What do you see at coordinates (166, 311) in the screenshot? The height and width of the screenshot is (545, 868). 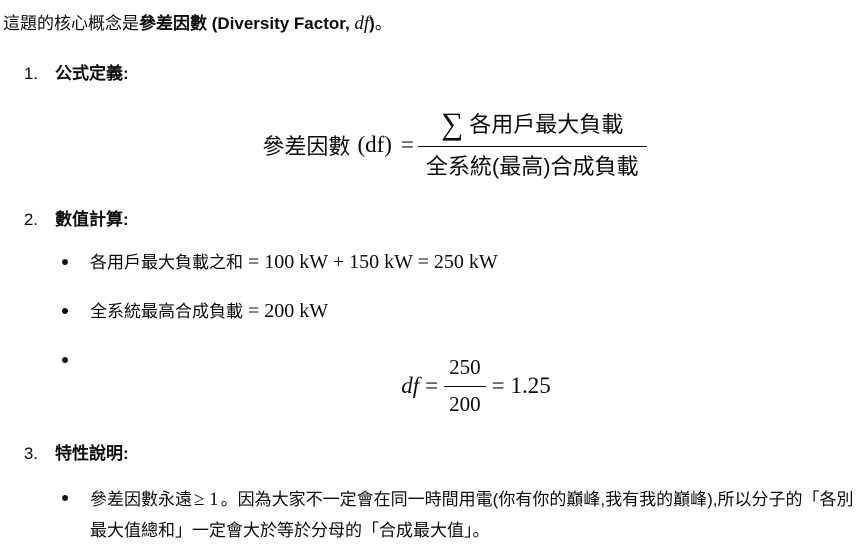 I see `calc-label: 全系統最高合成負載` at bounding box center [166, 311].